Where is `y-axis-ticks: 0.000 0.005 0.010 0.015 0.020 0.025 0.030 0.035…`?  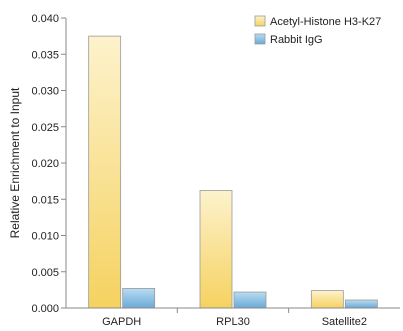 y-axis-ticks: 0.000 0.005 0.010 0.015 0.020 0.025 0.030 0.035… is located at coordinates (48, 164).